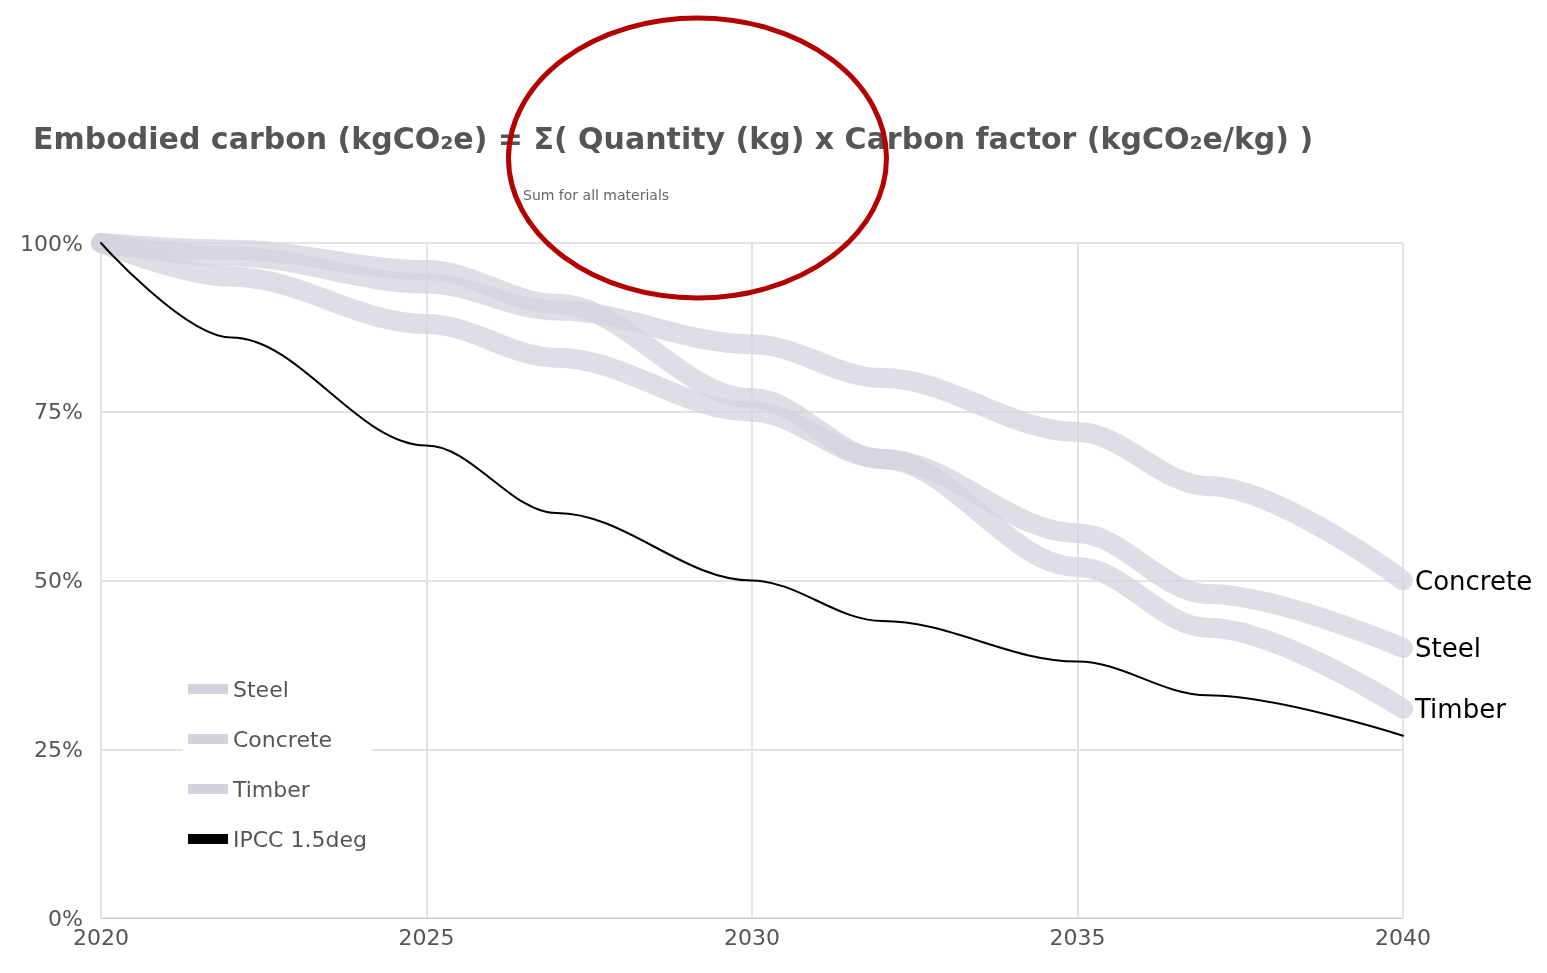 This screenshot has width=1547, height=973. Describe the element at coordinates (58, 412) in the screenshot. I see `y-tick-label: 75%` at that location.